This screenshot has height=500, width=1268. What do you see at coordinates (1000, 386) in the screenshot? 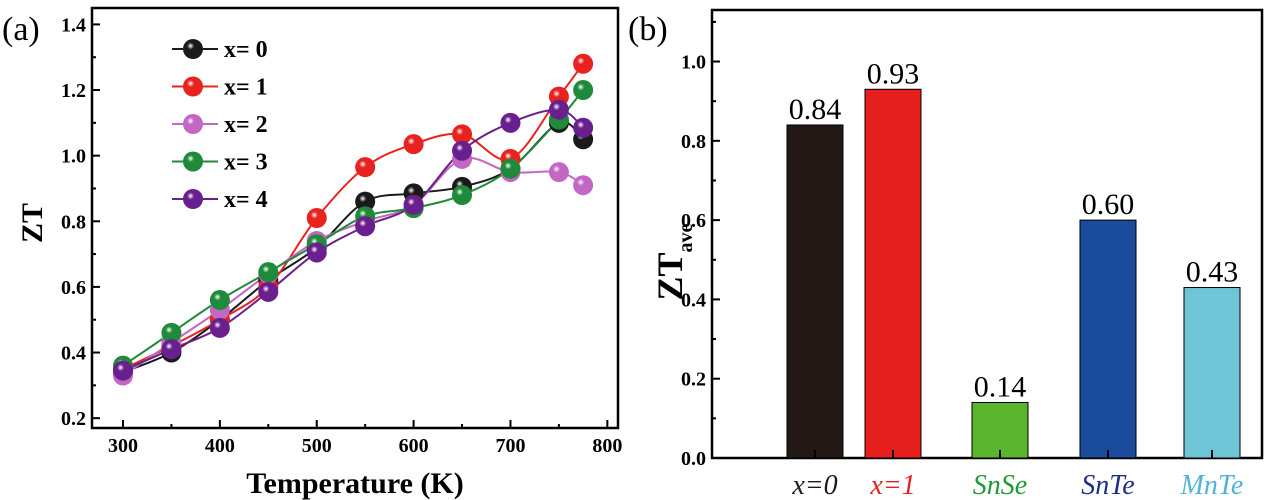
I see `bar-value-label: 0.14` at bounding box center [1000, 386].